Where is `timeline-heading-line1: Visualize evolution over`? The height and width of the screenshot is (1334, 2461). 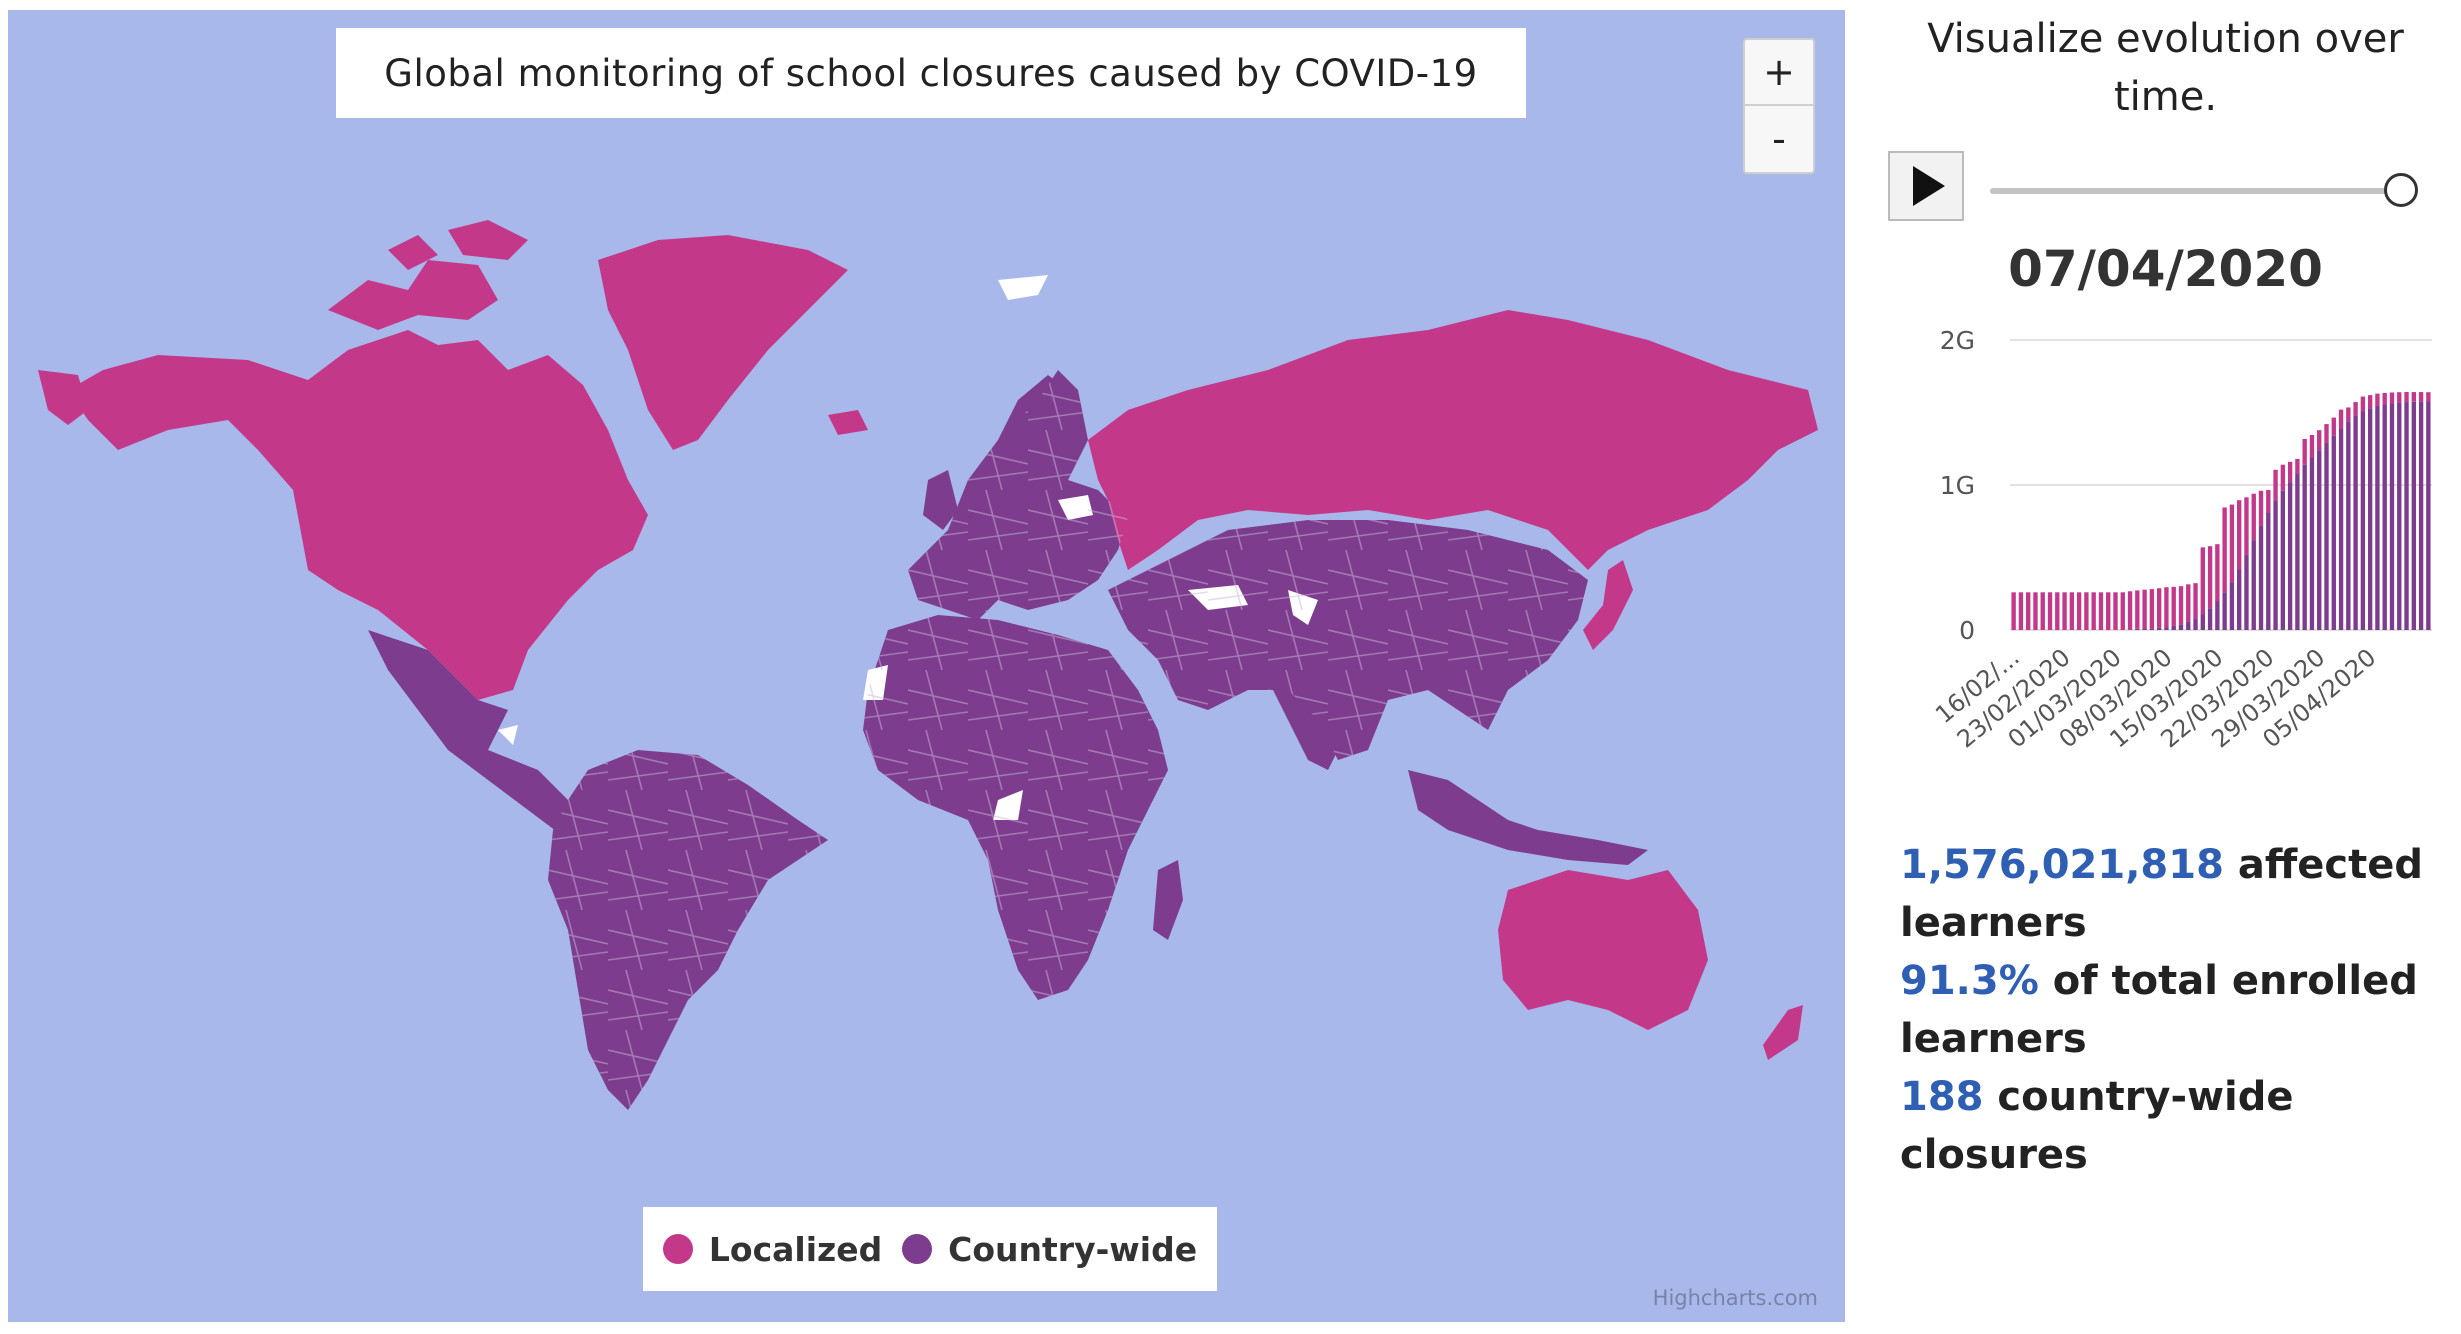
timeline-heading-line1: Visualize evolution over is located at coordinates (2165, 39).